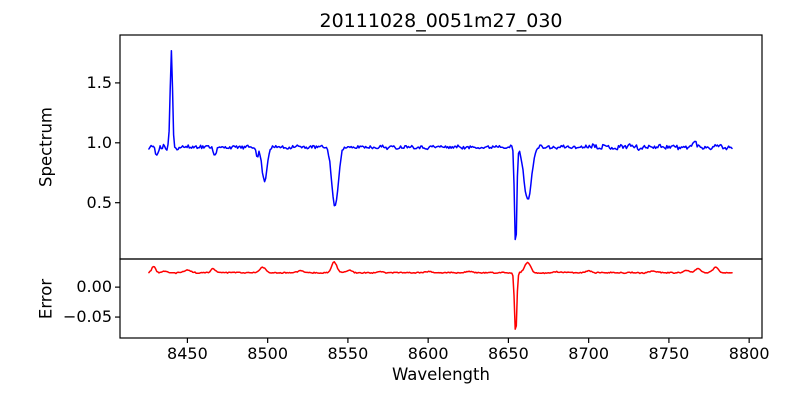 The width and height of the screenshot is (800, 400). I want to click on x-tick-label: 8600, so click(428, 353).